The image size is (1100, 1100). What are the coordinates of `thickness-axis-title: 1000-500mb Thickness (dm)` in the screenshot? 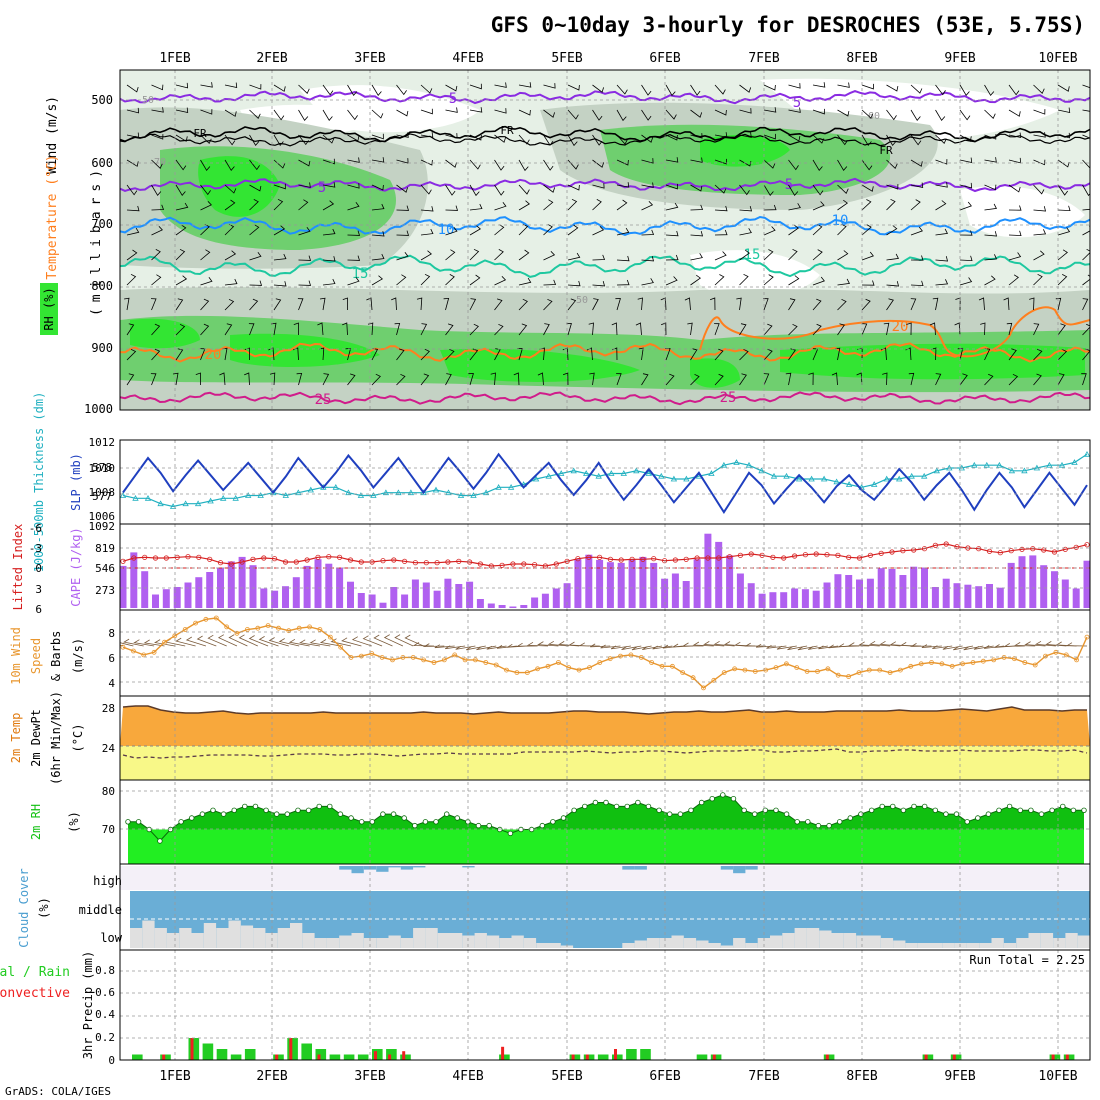 It's located at (39, 482).